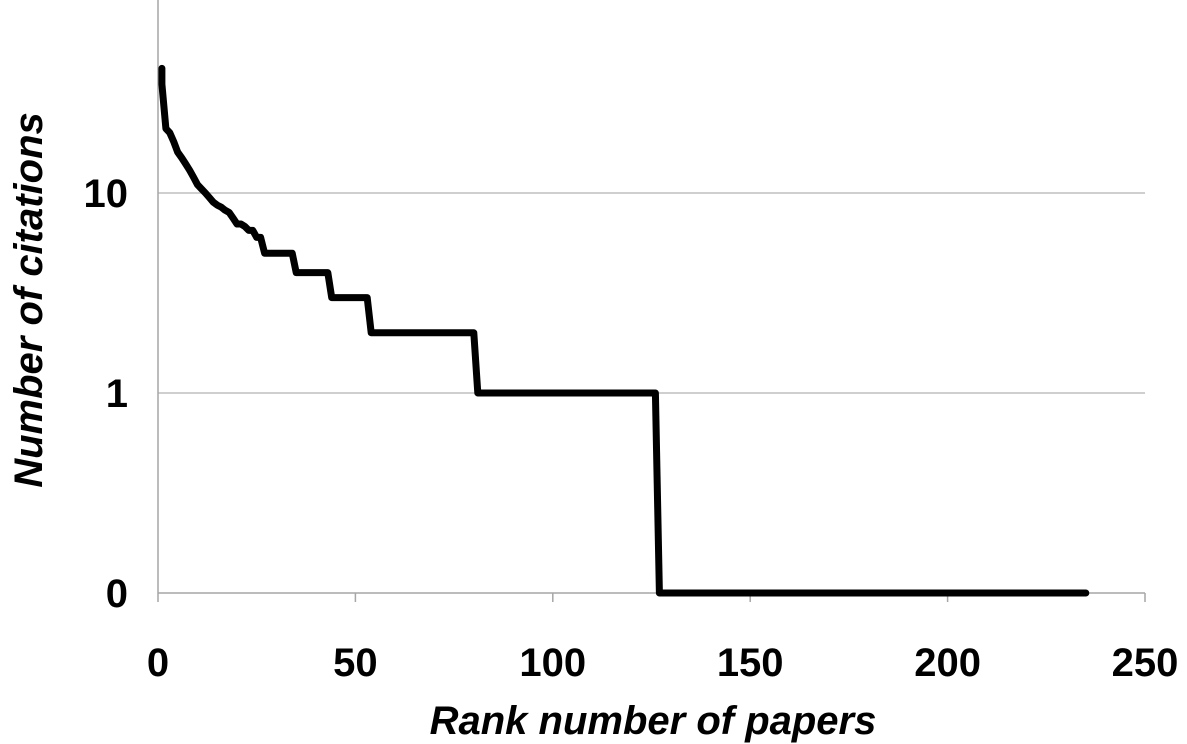  What do you see at coordinates (117, 394) in the screenshot?
I see `y-tick-label-1: 1` at bounding box center [117, 394].